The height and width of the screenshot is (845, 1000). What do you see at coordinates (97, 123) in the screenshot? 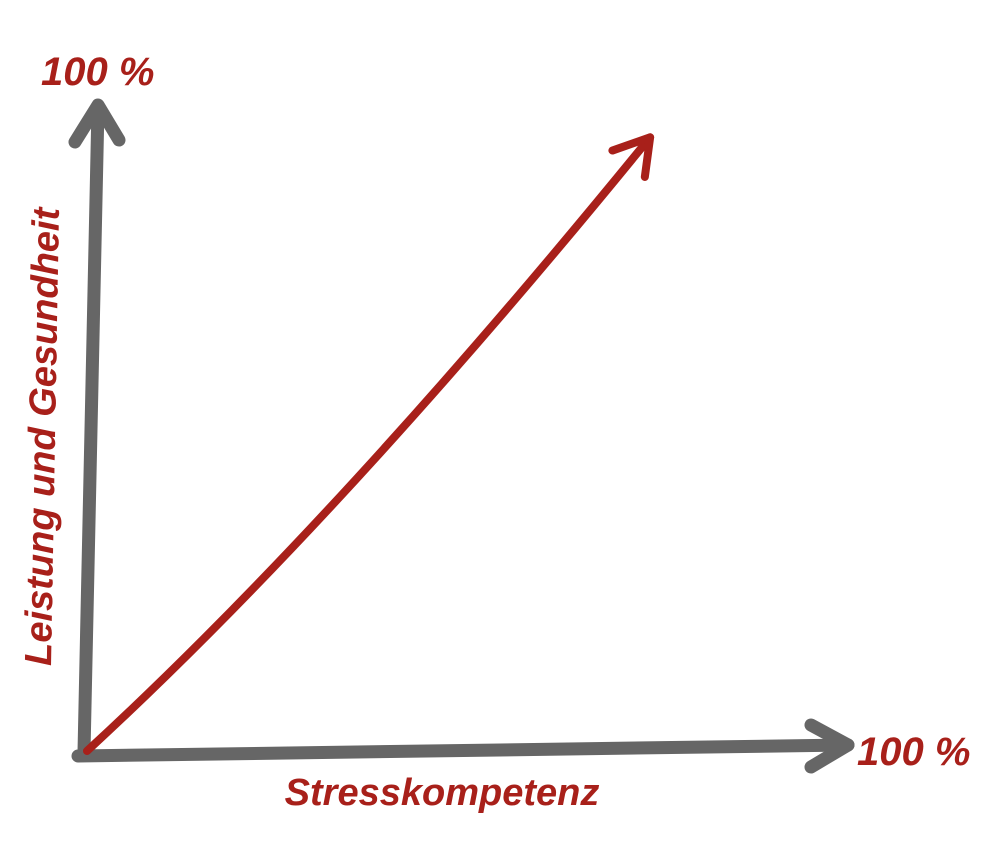
I see `y-axis-arrowhead` at bounding box center [97, 123].